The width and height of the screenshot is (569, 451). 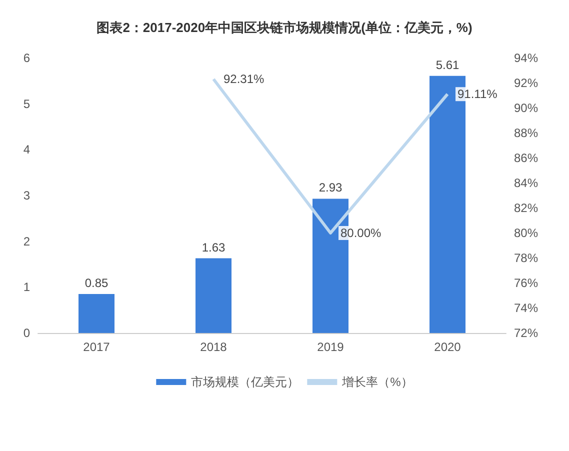 I want to click on y-tick-label: 5, so click(x=26, y=103).